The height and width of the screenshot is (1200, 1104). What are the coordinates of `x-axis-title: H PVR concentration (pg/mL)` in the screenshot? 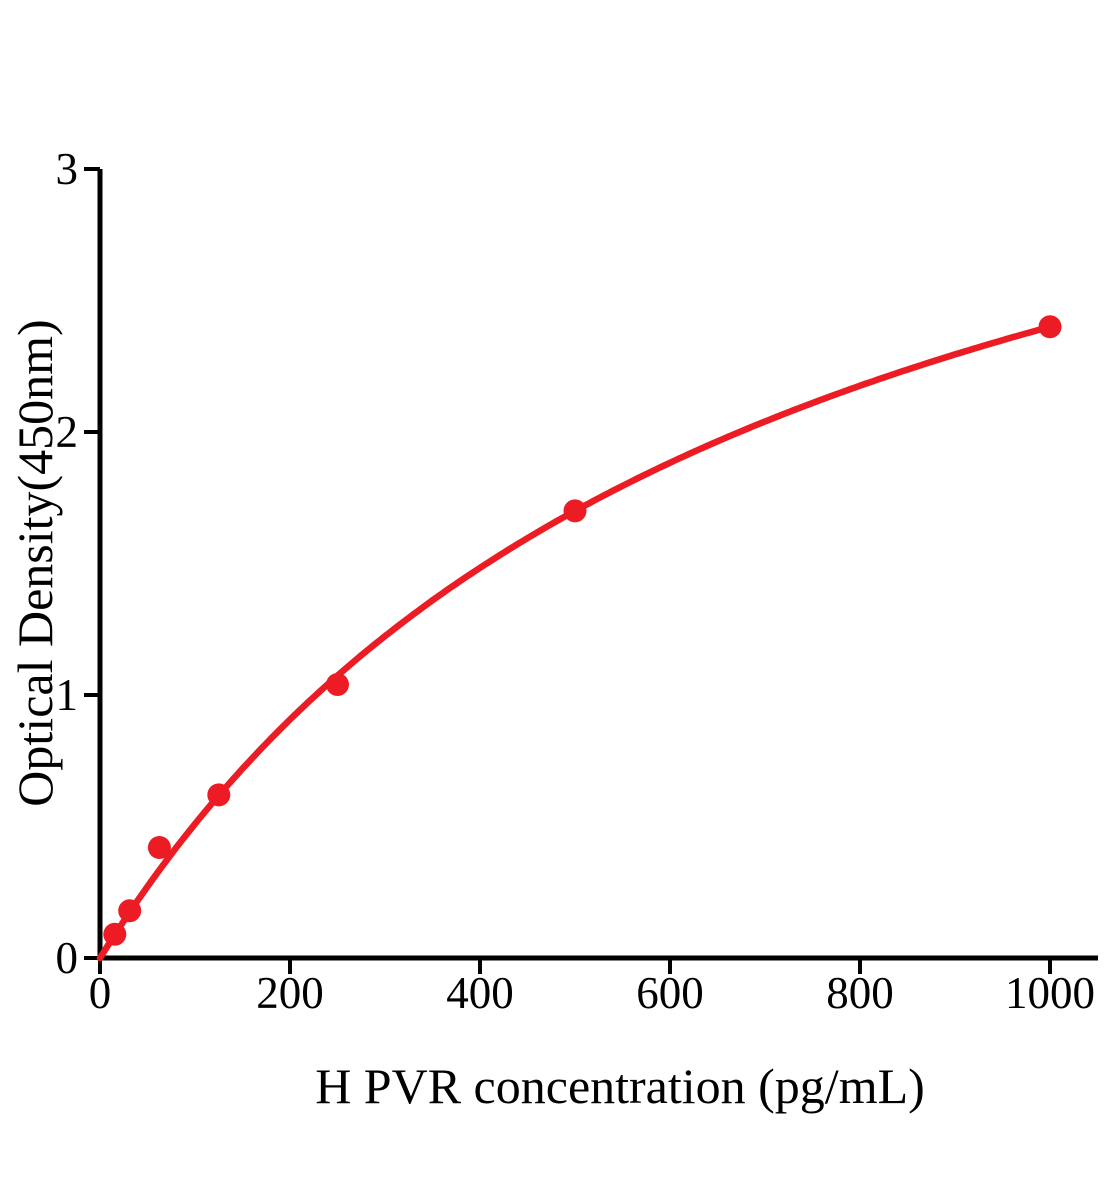 It's located at (620, 1086).